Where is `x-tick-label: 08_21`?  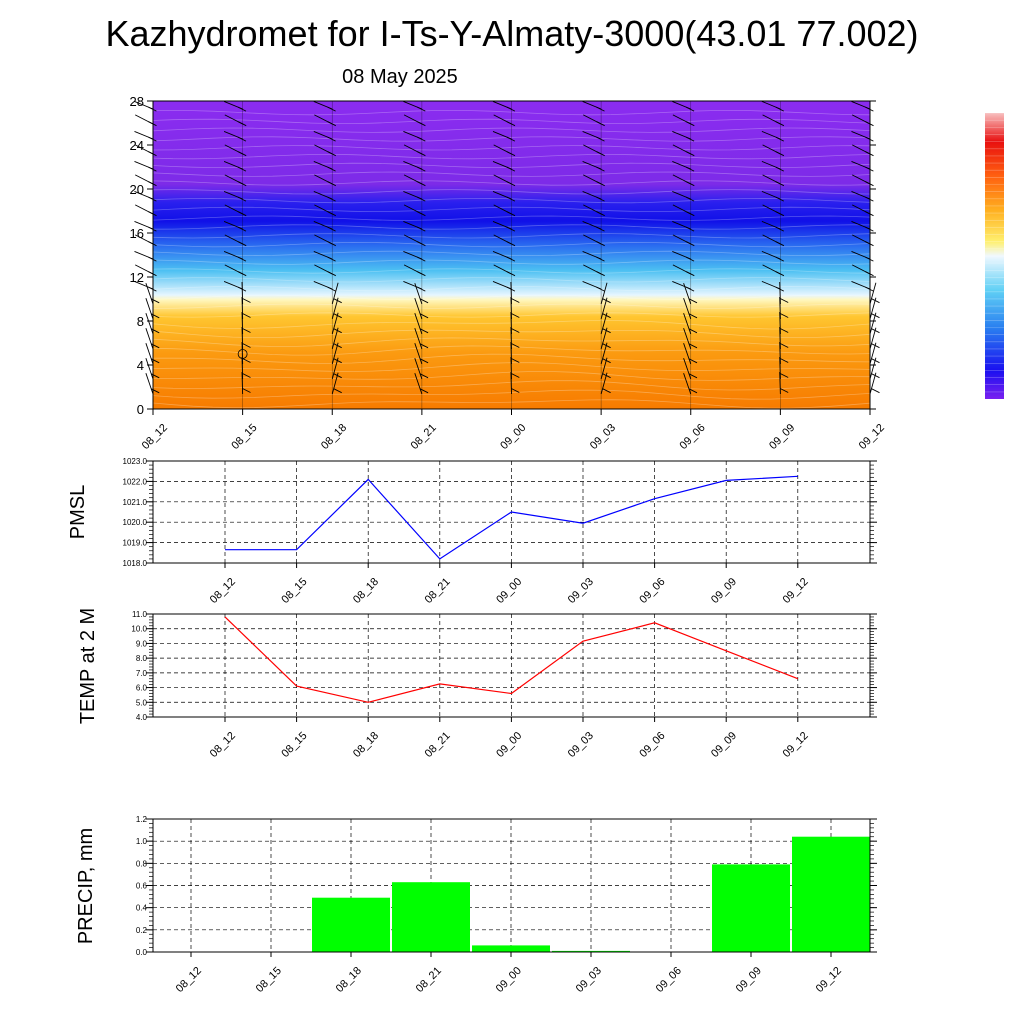 x-tick-label: 08_21 is located at coordinates (438, 591).